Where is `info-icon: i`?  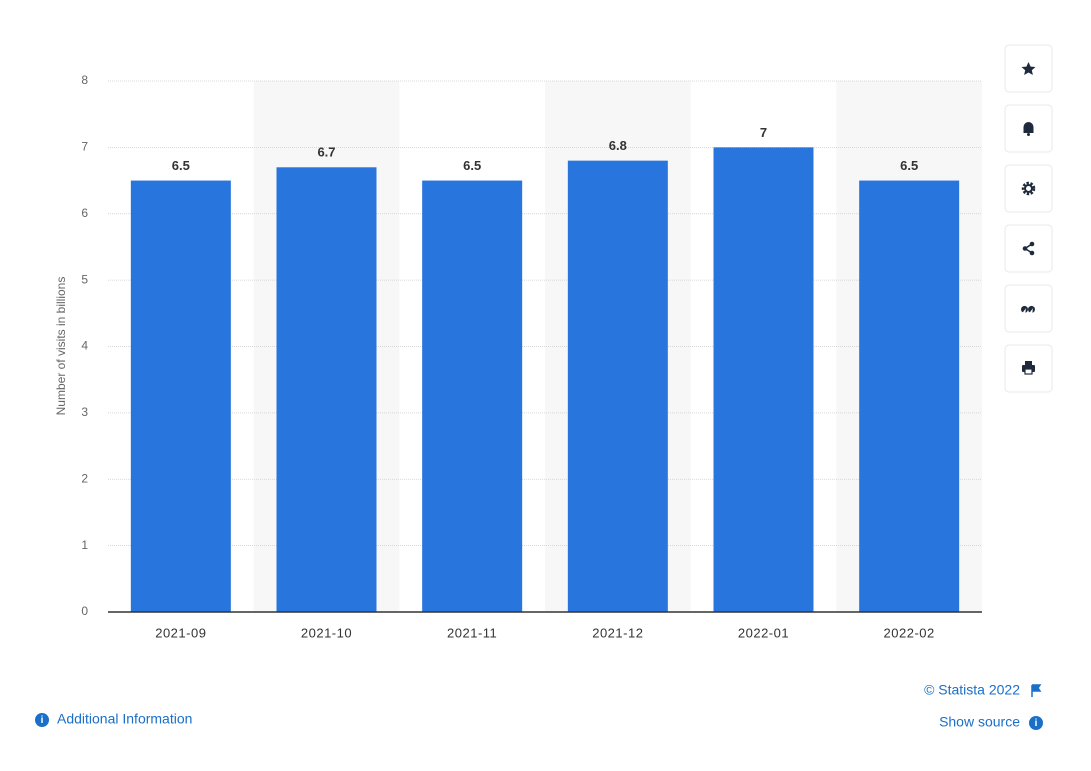 info-icon: i is located at coordinates (42, 720).